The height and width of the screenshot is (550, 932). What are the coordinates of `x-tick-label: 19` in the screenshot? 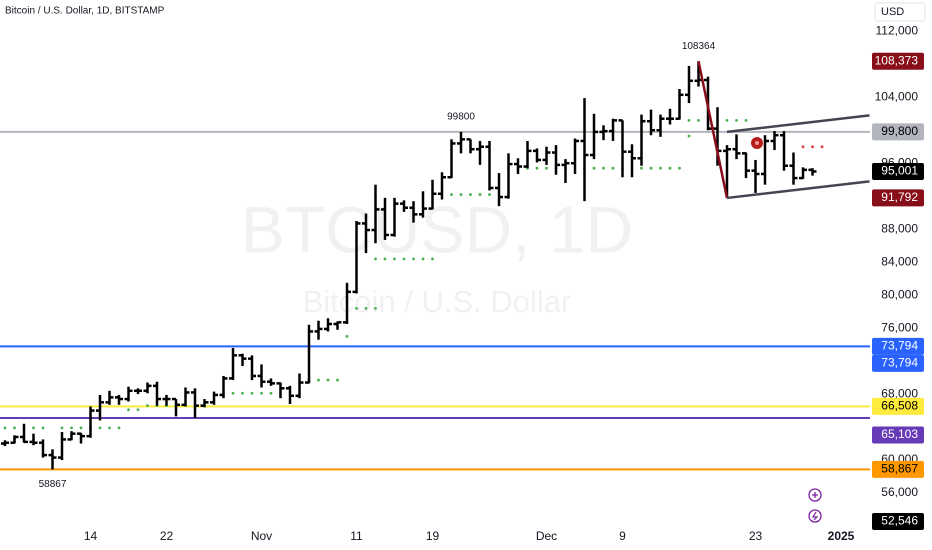 It's located at (433, 536).